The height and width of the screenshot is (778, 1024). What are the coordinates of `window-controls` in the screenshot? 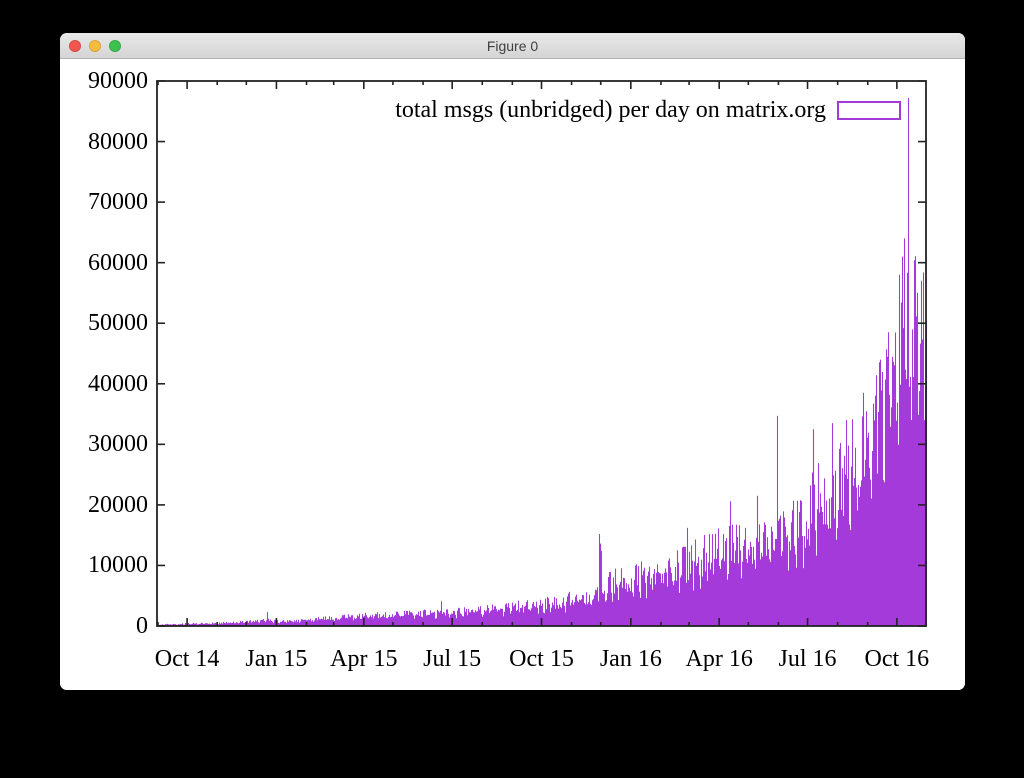 It's located at (95, 45).